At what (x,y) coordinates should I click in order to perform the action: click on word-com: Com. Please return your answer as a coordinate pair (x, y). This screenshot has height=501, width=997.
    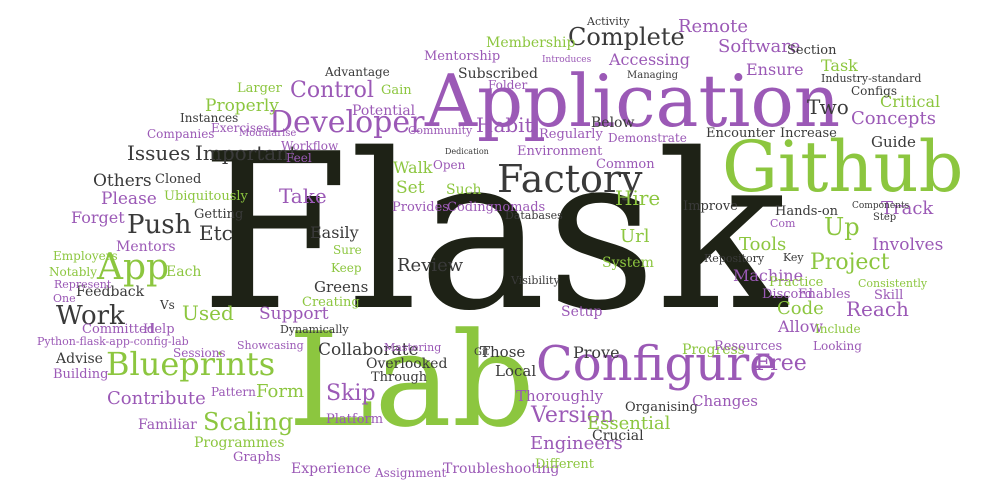
    Looking at the image, I should click on (783, 223).